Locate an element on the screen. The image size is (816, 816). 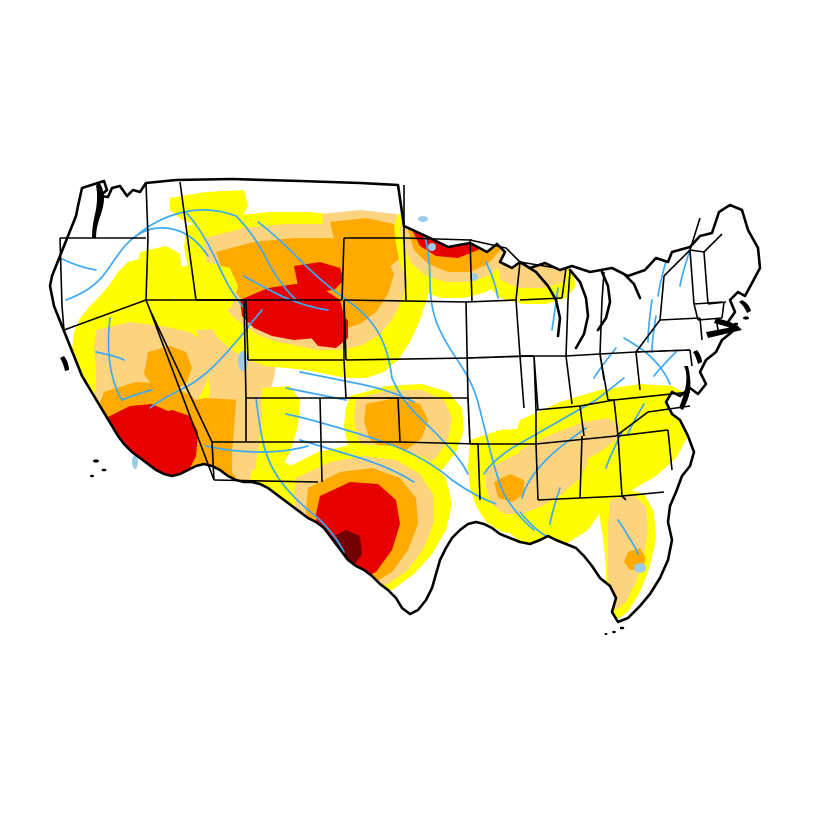
d0-region-new-mexico-east is located at coordinates (278, 436).